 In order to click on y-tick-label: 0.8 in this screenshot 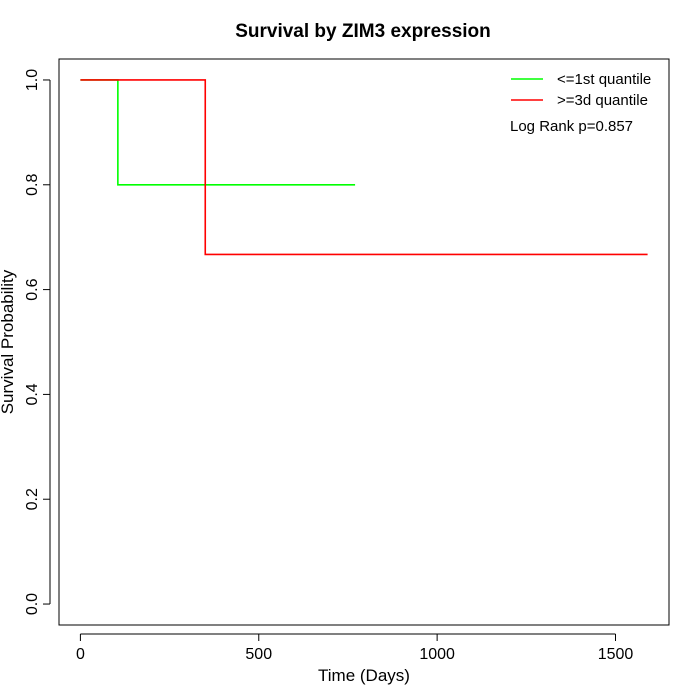, I will do `click(32, 185)`.